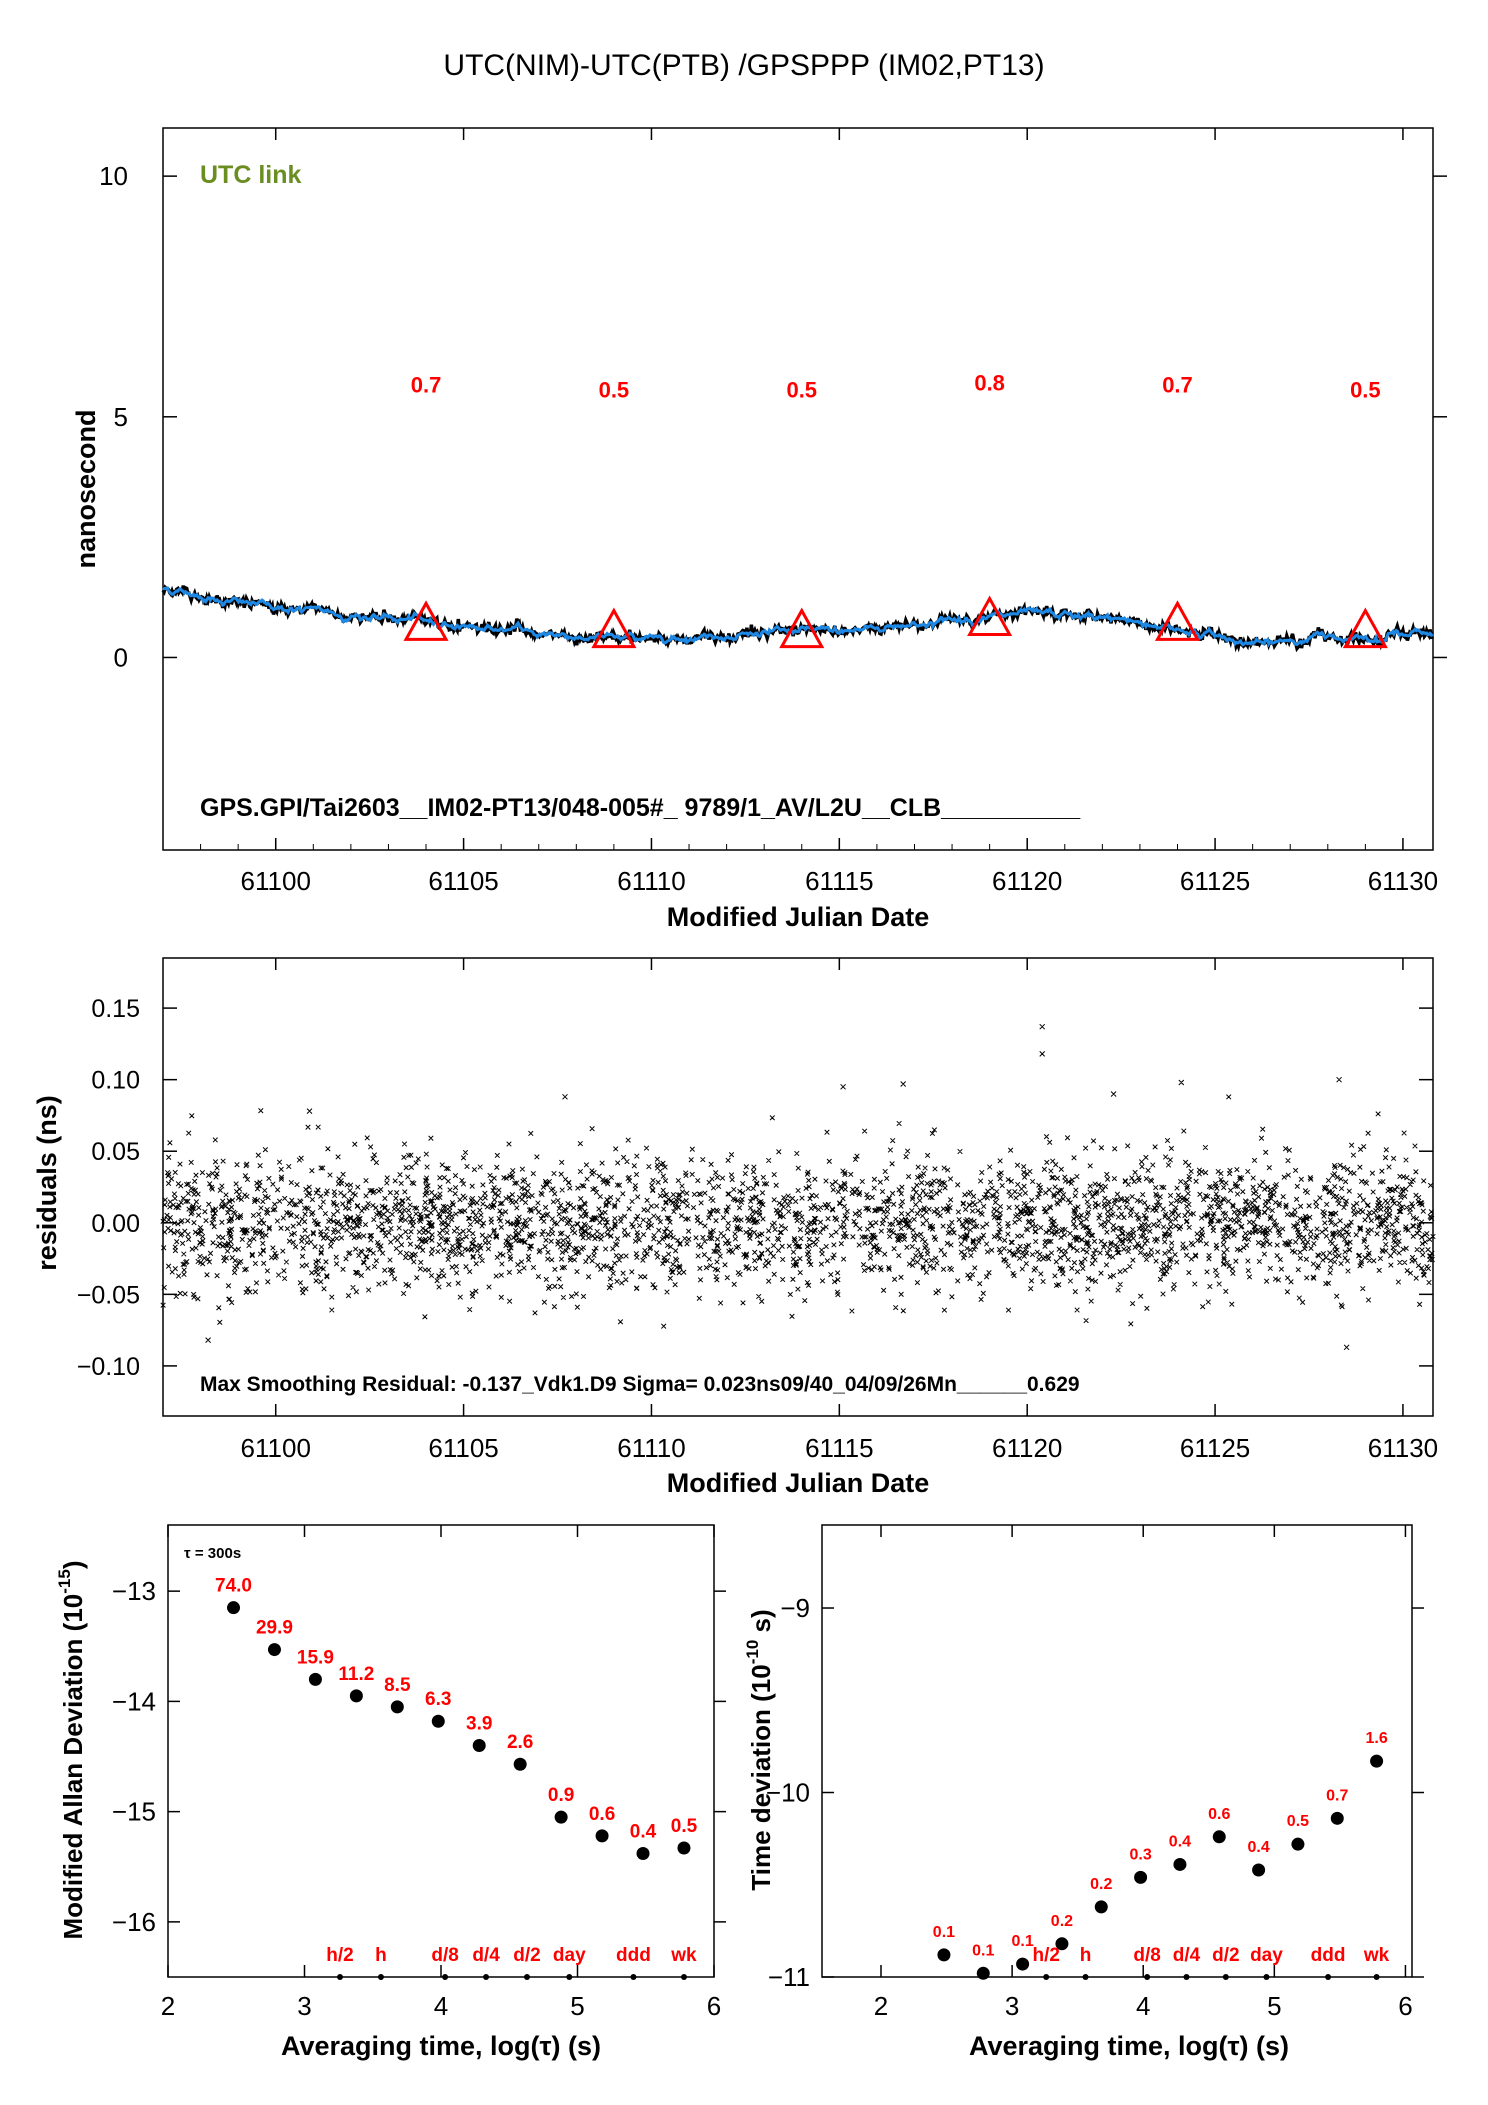 The width and height of the screenshot is (1488, 2105). Describe the element at coordinates (121, 417) in the screenshot. I see `y-tick-label: 5` at that location.